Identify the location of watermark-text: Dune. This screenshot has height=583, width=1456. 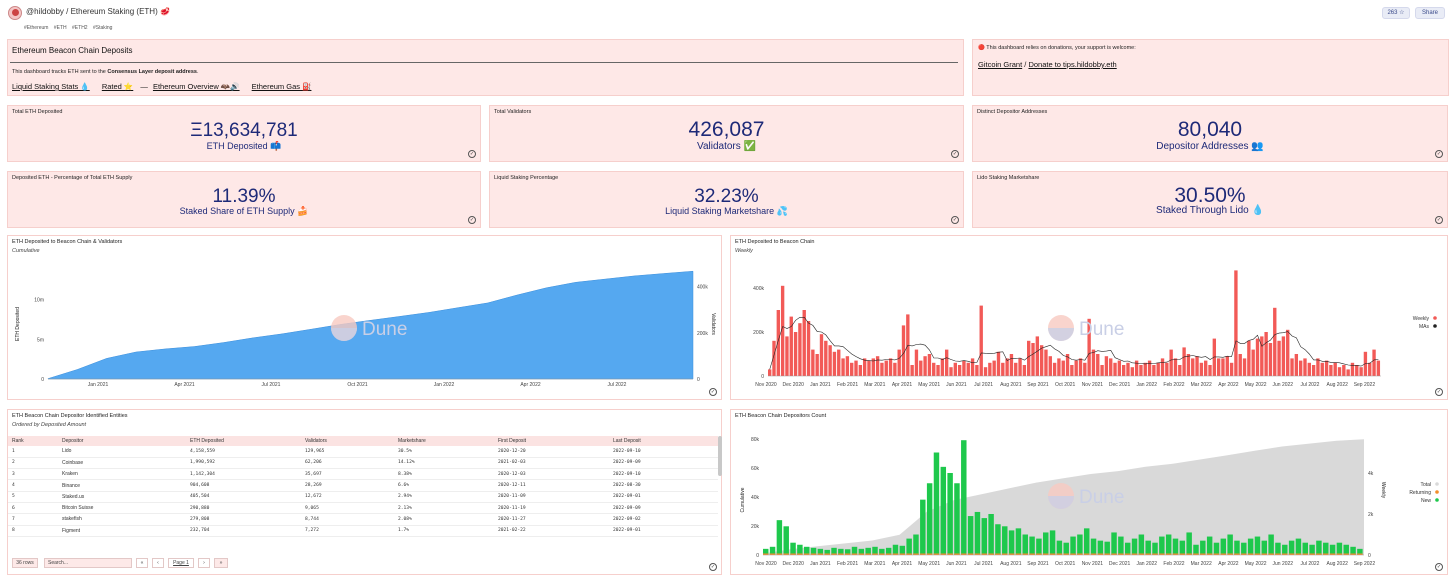
(1101, 329).